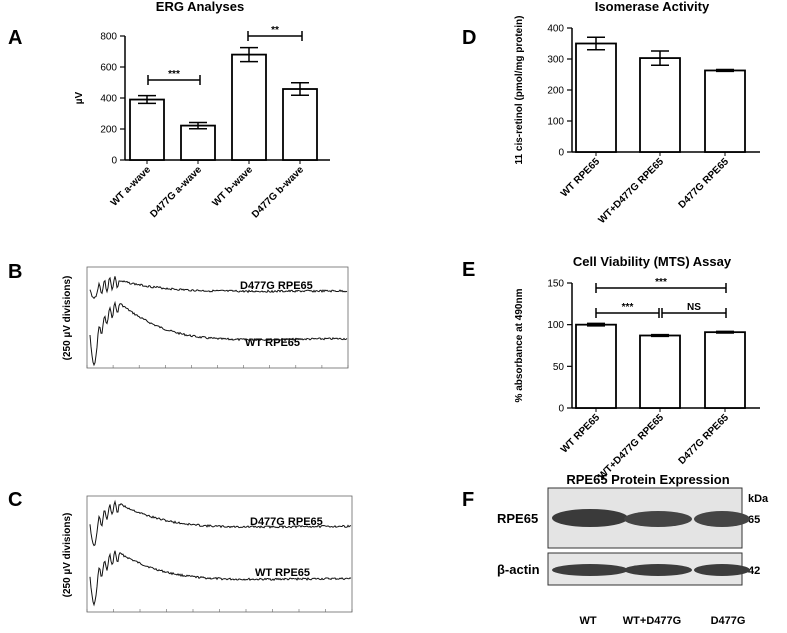 The height and width of the screenshot is (633, 787). Describe the element at coordinates (631, 191) in the screenshot. I see `x-tick-label: WT+D477G RPE65` at that location.